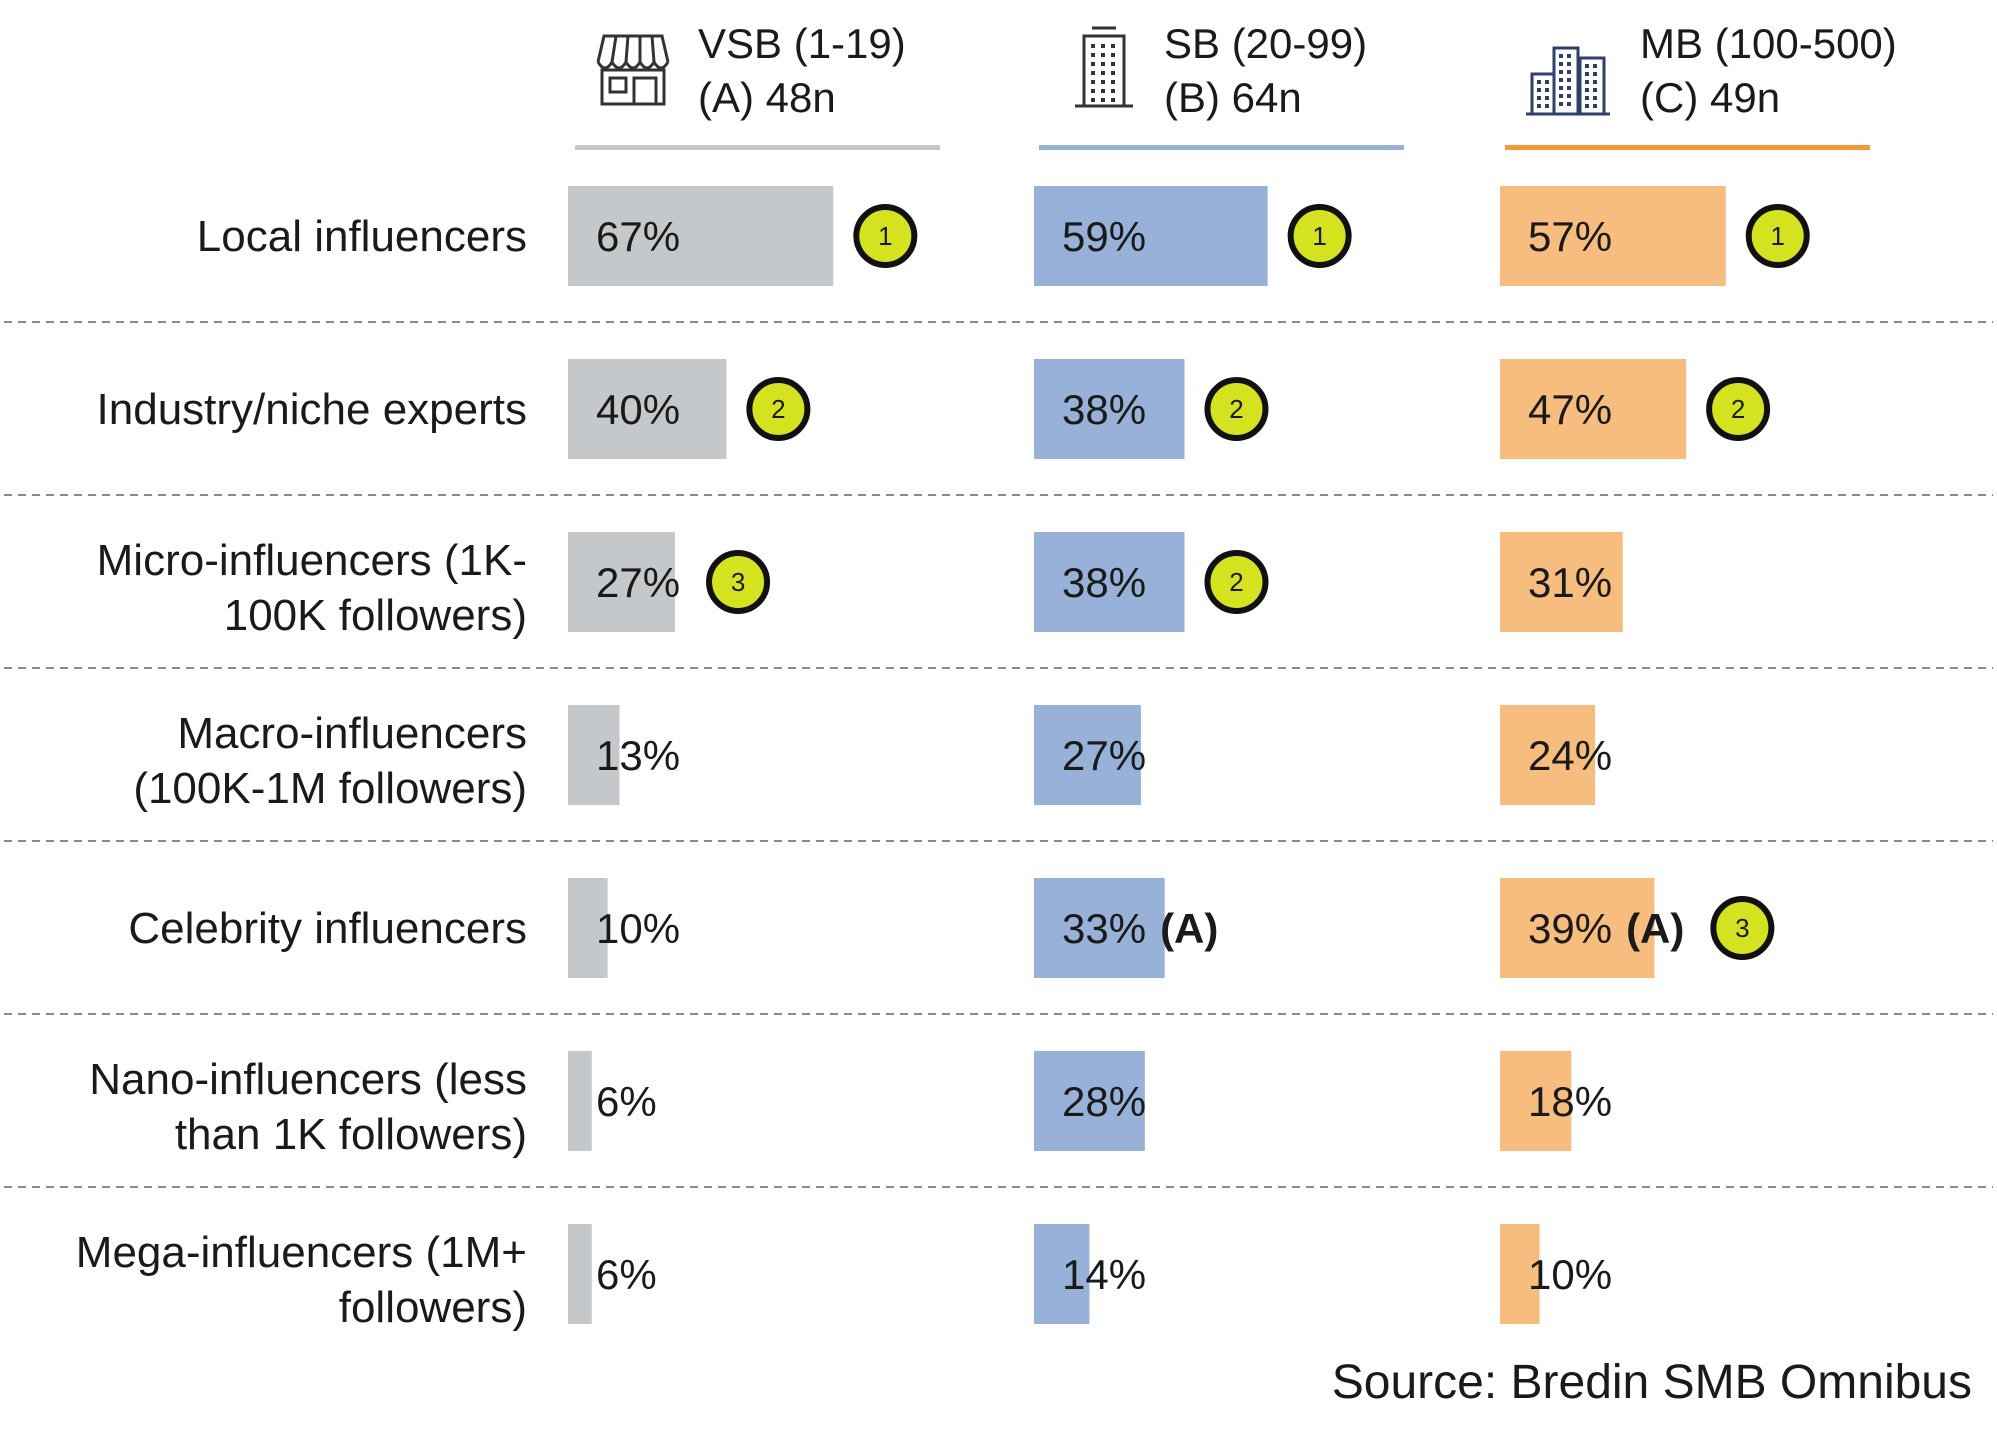 The width and height of the screenshot is (1997, 1436). What do you see at coordinates (312, 560) in the screenshot?
I see `category-label: Micro-influencers (1K-` at bounding box center [312, 560].